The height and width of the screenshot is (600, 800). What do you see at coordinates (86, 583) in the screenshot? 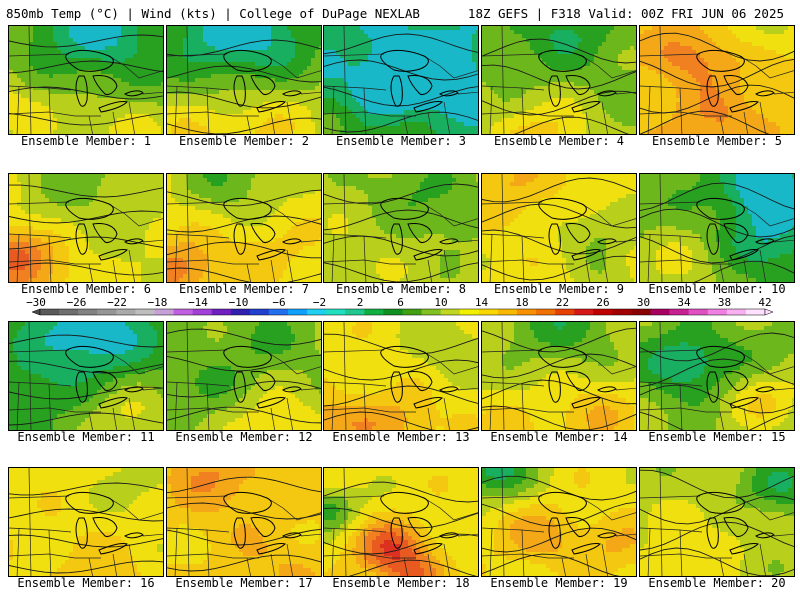
I see `ensemble-member-label: Ensemble Member: 16` at bounding box center [86, 583].